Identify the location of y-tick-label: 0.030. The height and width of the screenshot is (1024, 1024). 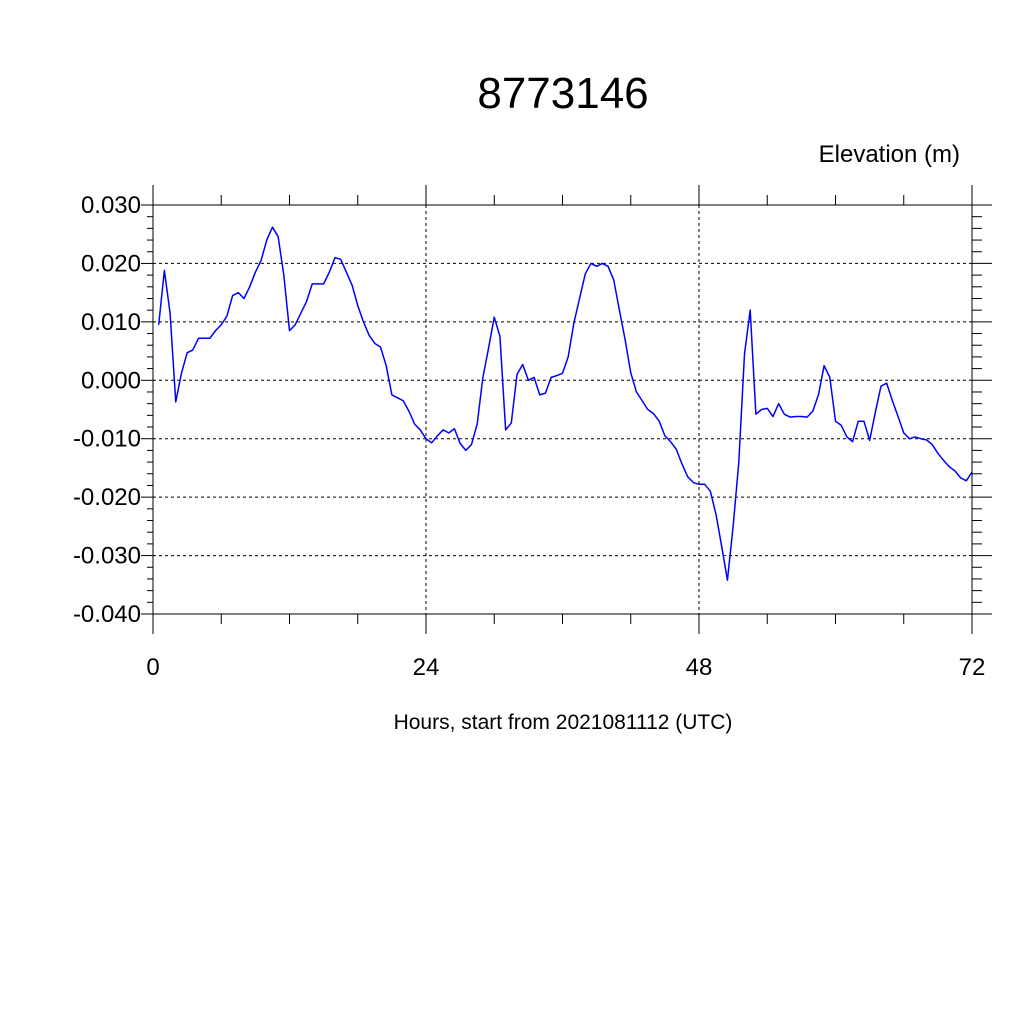
(111, 205).